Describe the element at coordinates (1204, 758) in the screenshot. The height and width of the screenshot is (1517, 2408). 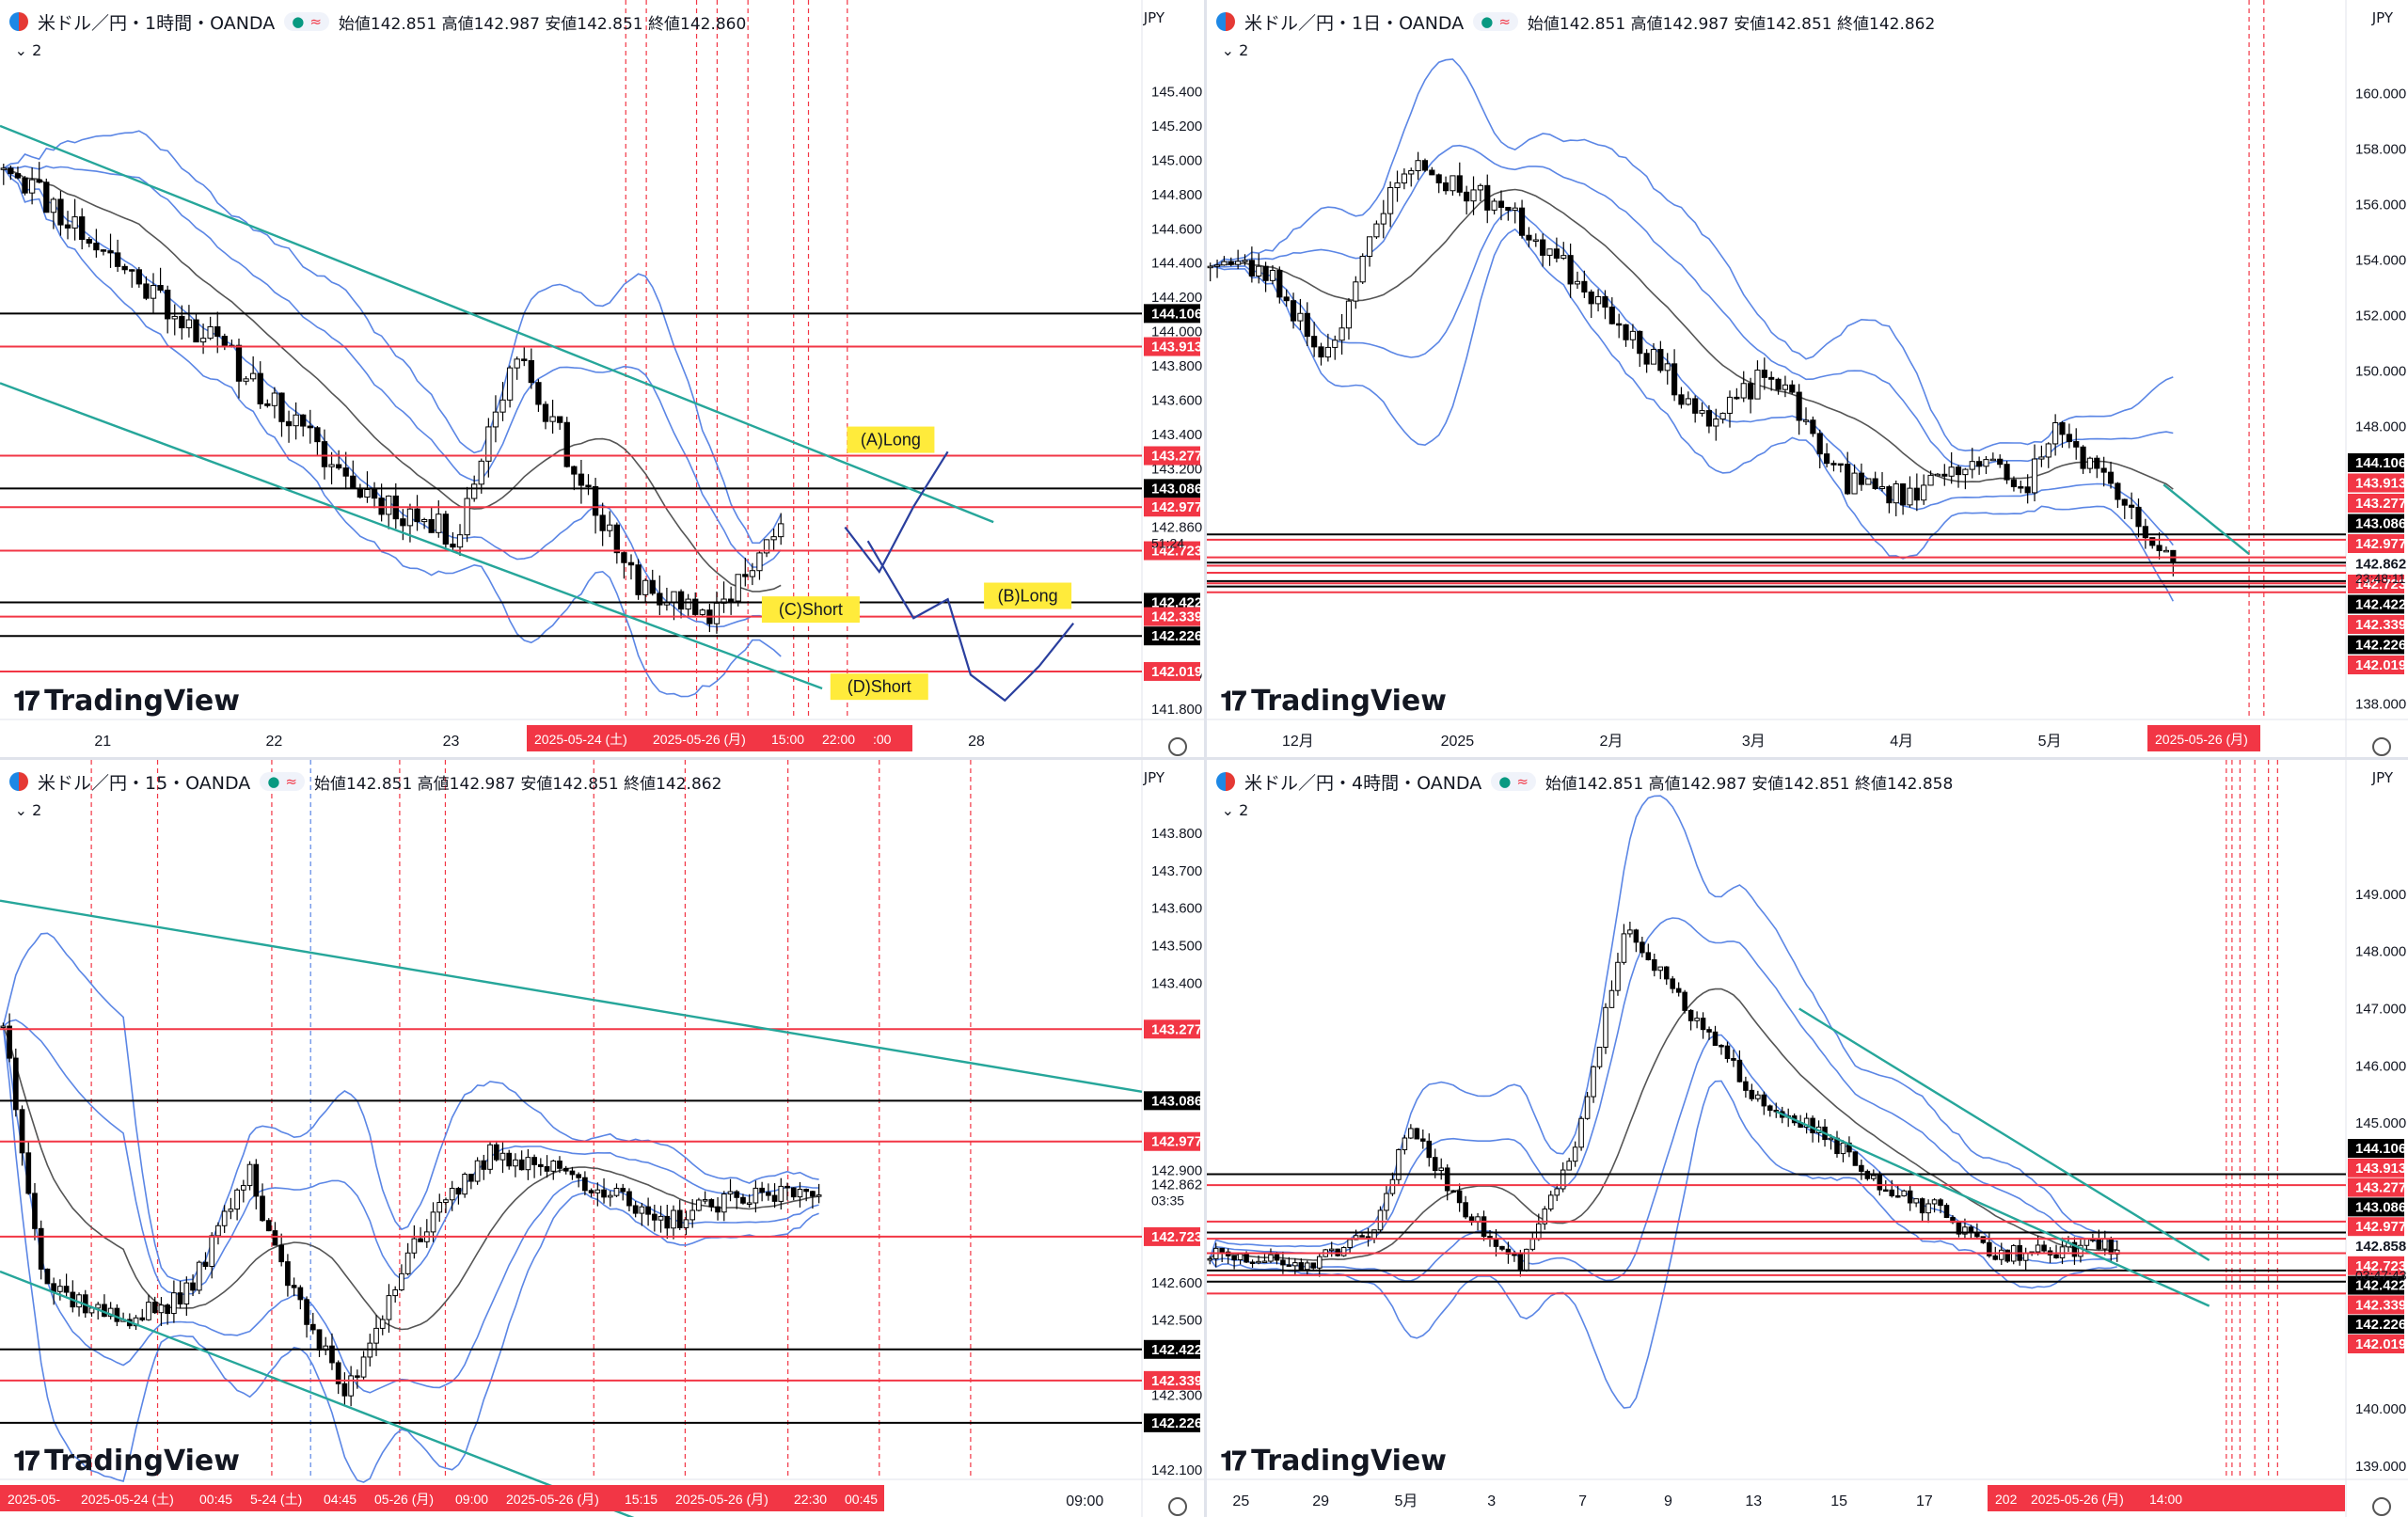
I see `pane-divider-horizontal` at that location.